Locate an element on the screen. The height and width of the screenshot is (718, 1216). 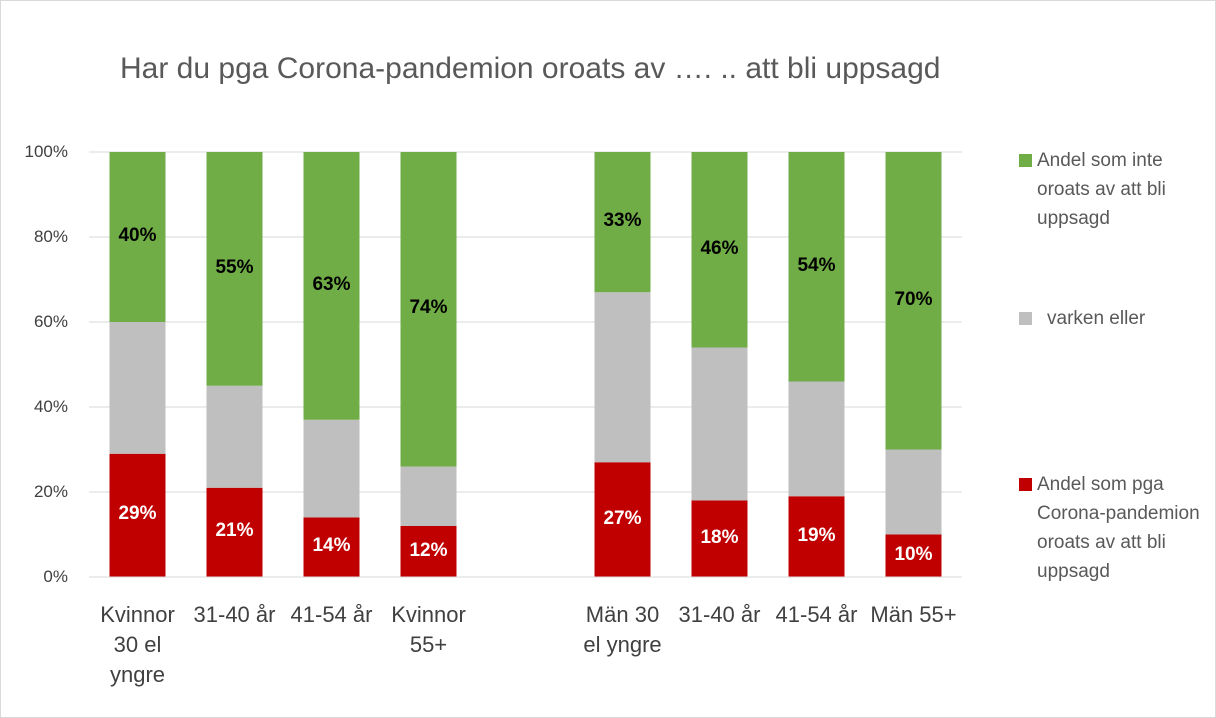
legend-label: varken eller is located at coordinates (1096, 318).